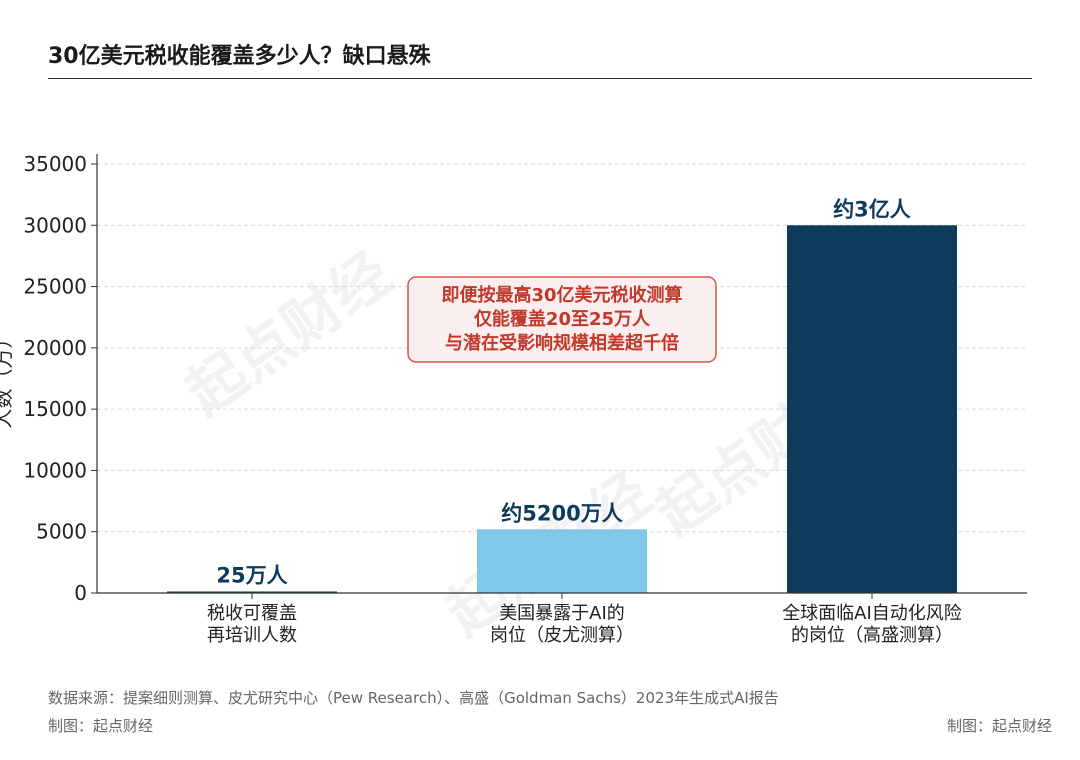 This screenshot has height=760, width=1080. I want to click on data-label: 约3亿人, so click(872, 209).